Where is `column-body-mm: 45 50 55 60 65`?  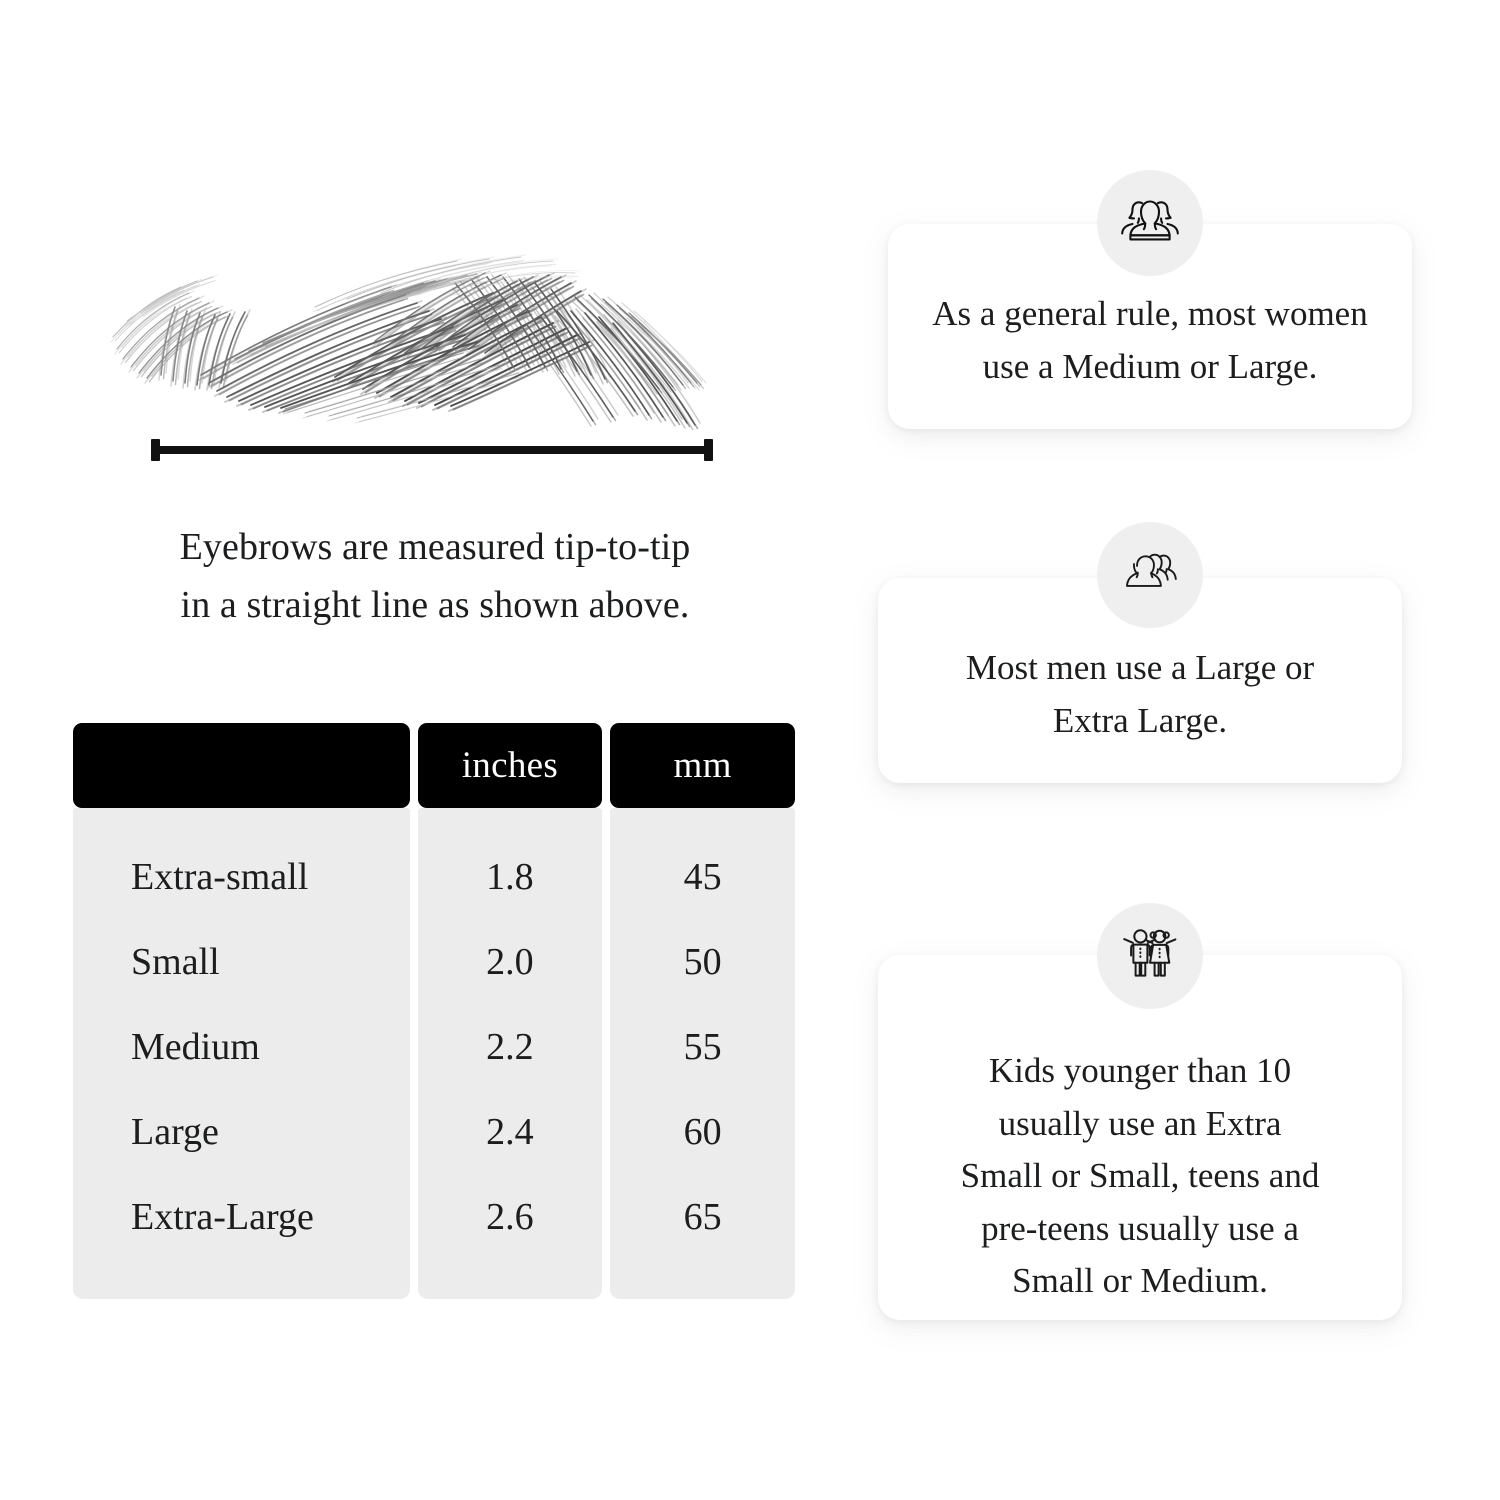 column-body-mm: 45 50 55 60 65 is located at coordinates (702, 1053).